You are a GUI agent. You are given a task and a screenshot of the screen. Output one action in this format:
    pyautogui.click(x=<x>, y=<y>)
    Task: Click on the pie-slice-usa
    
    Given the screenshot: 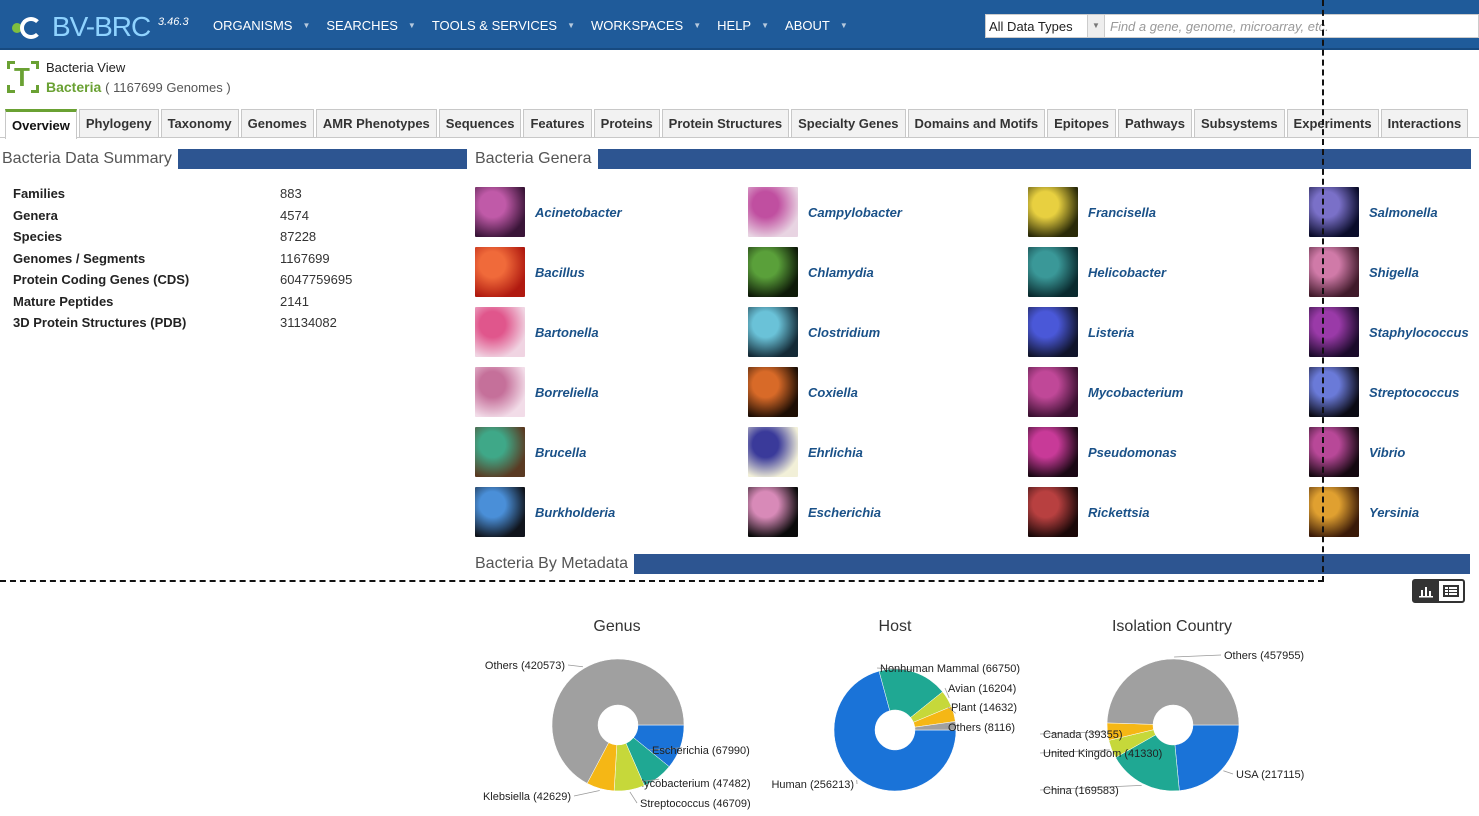 What is the action you would take?
    pyautogui.click(x=1207, y=758)
    